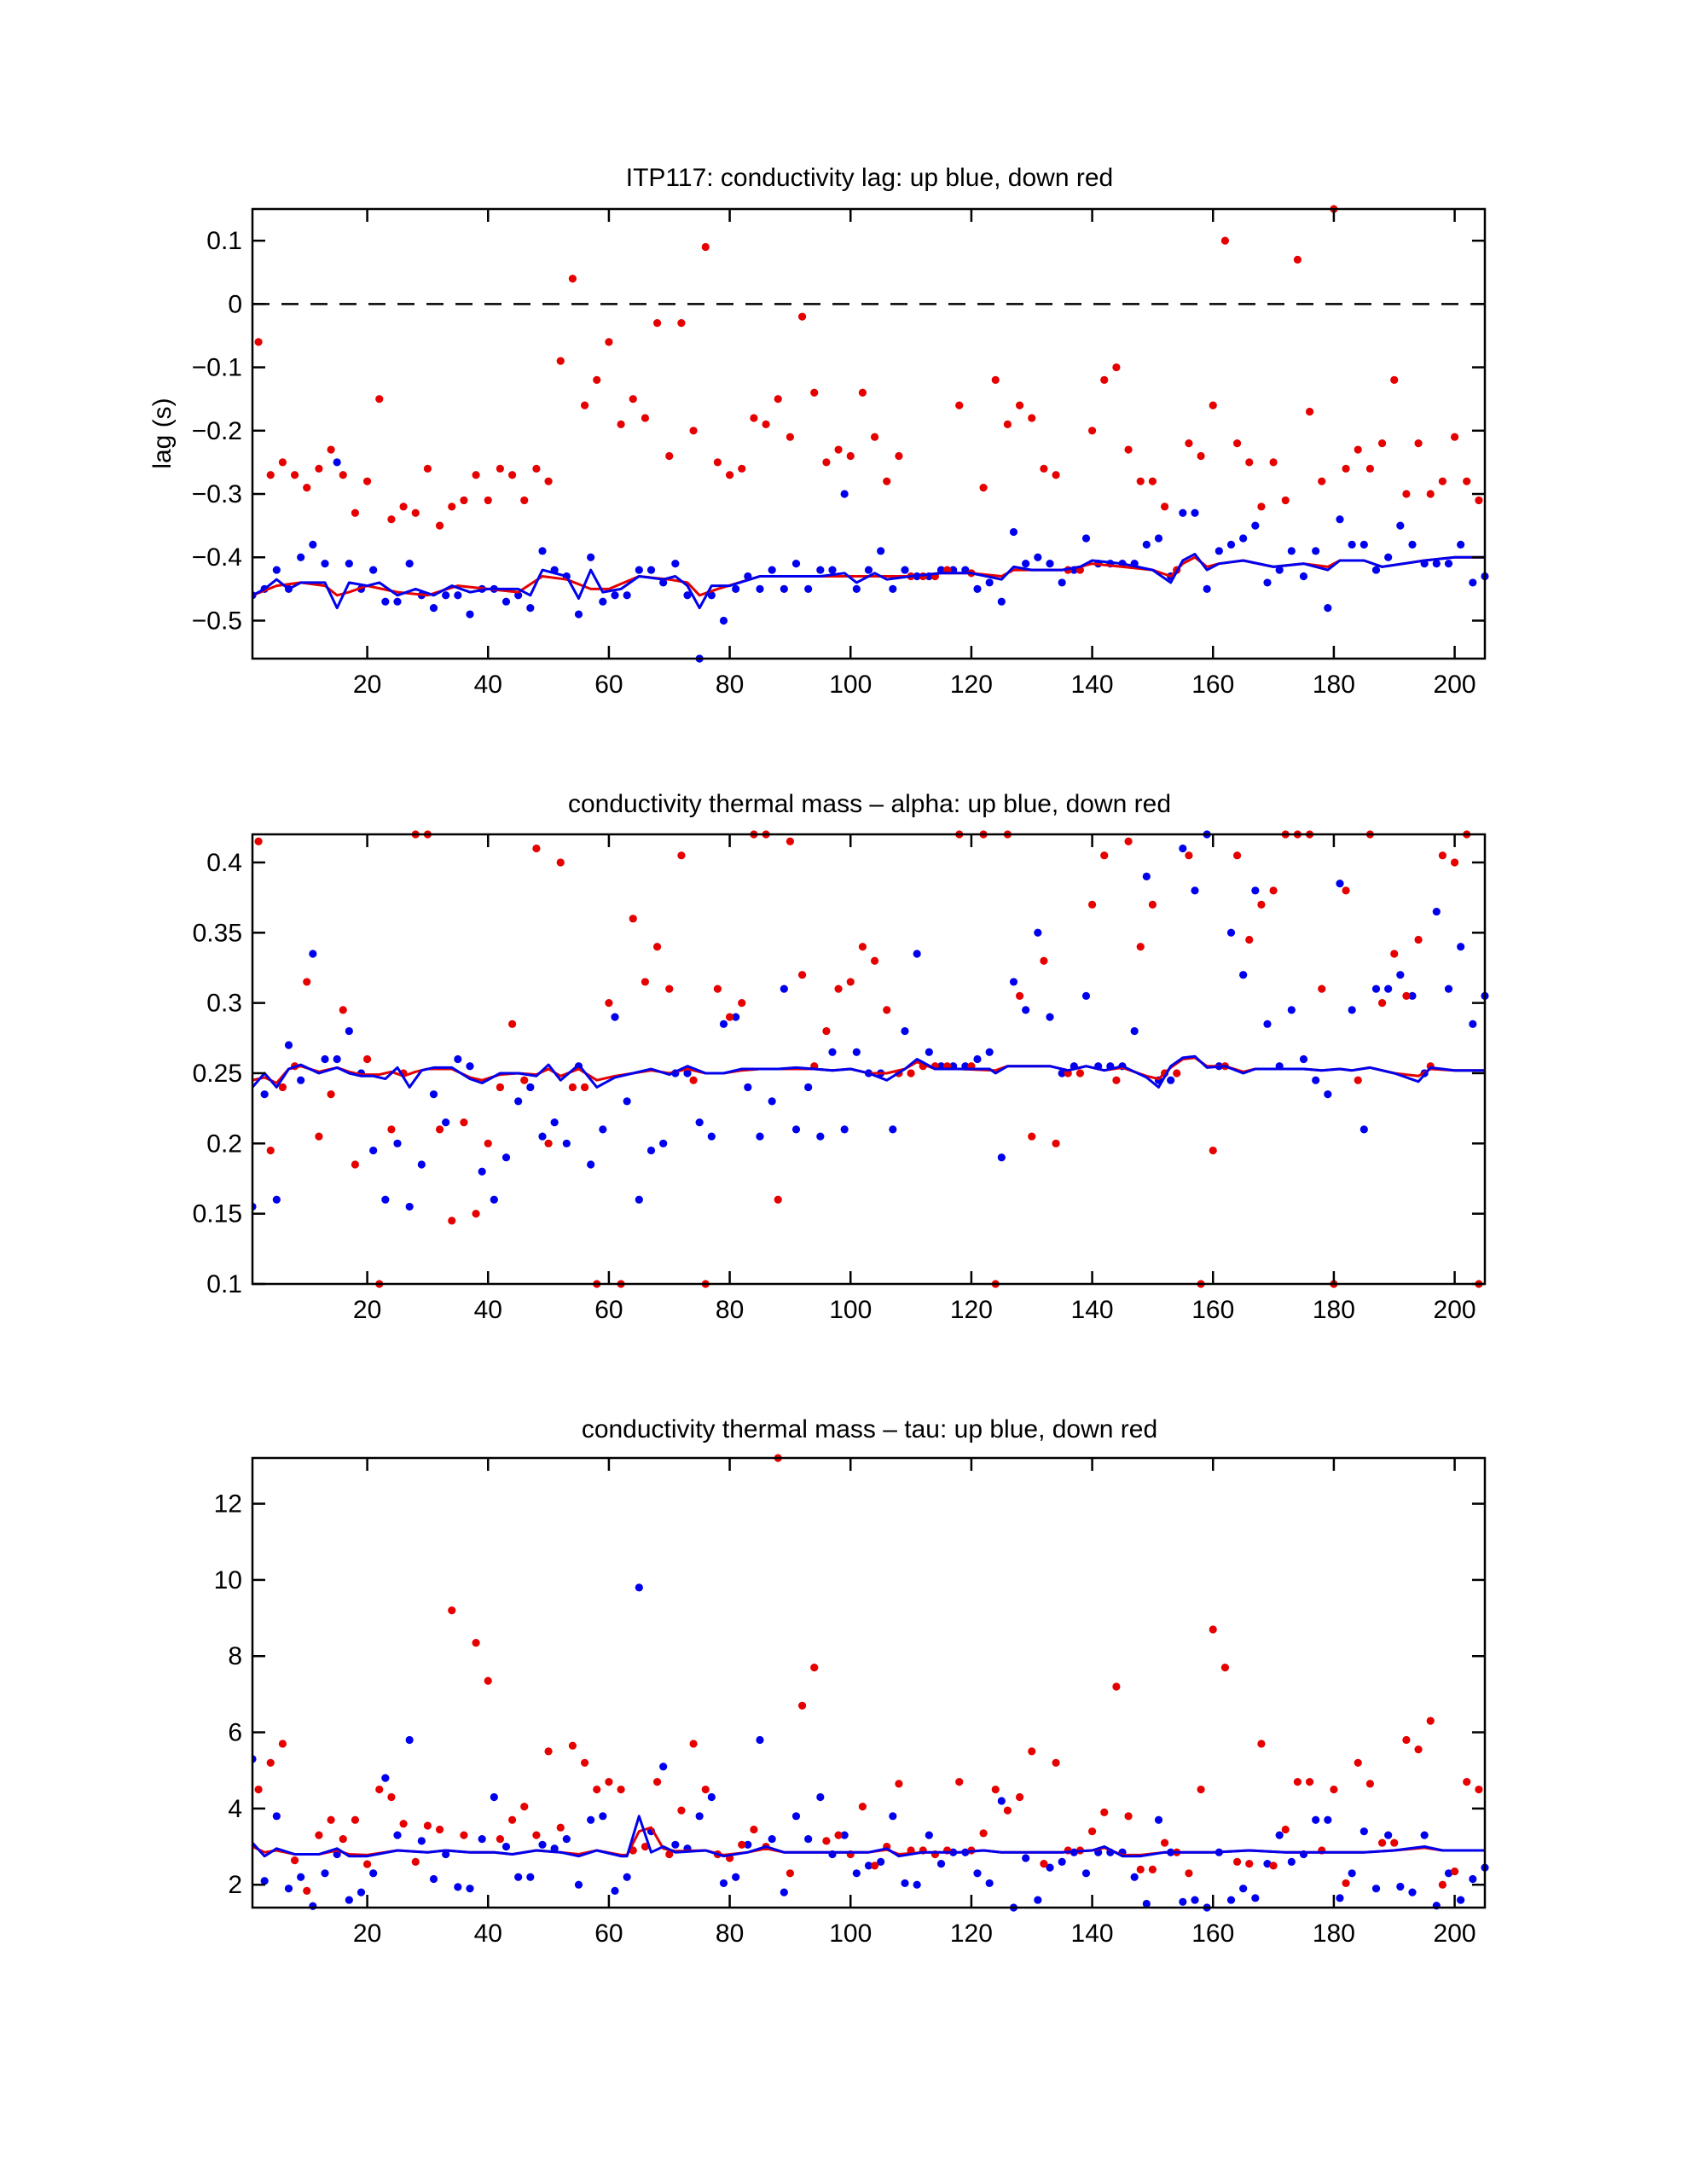 This screenshot has width=1687, height=2184. Describe the element at coordinates (217, 621) in the screenshot. I see `y-tick-label: −0.5` at that location.